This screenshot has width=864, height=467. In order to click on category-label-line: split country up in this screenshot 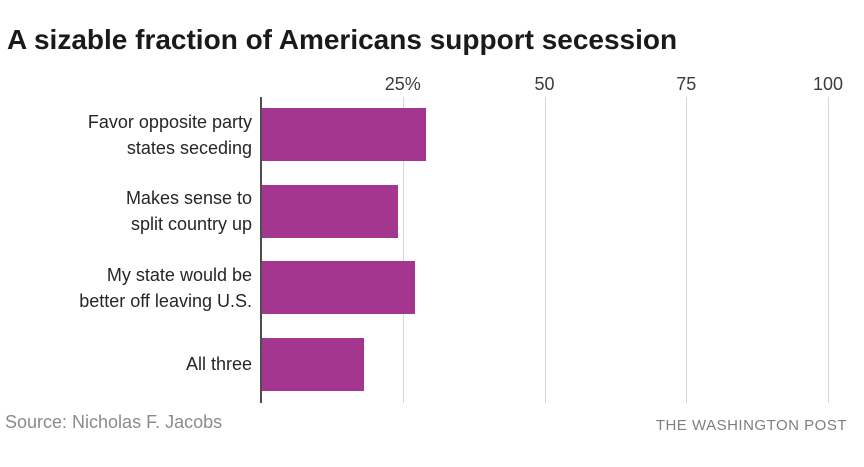, I will do `click(191, 224)`.